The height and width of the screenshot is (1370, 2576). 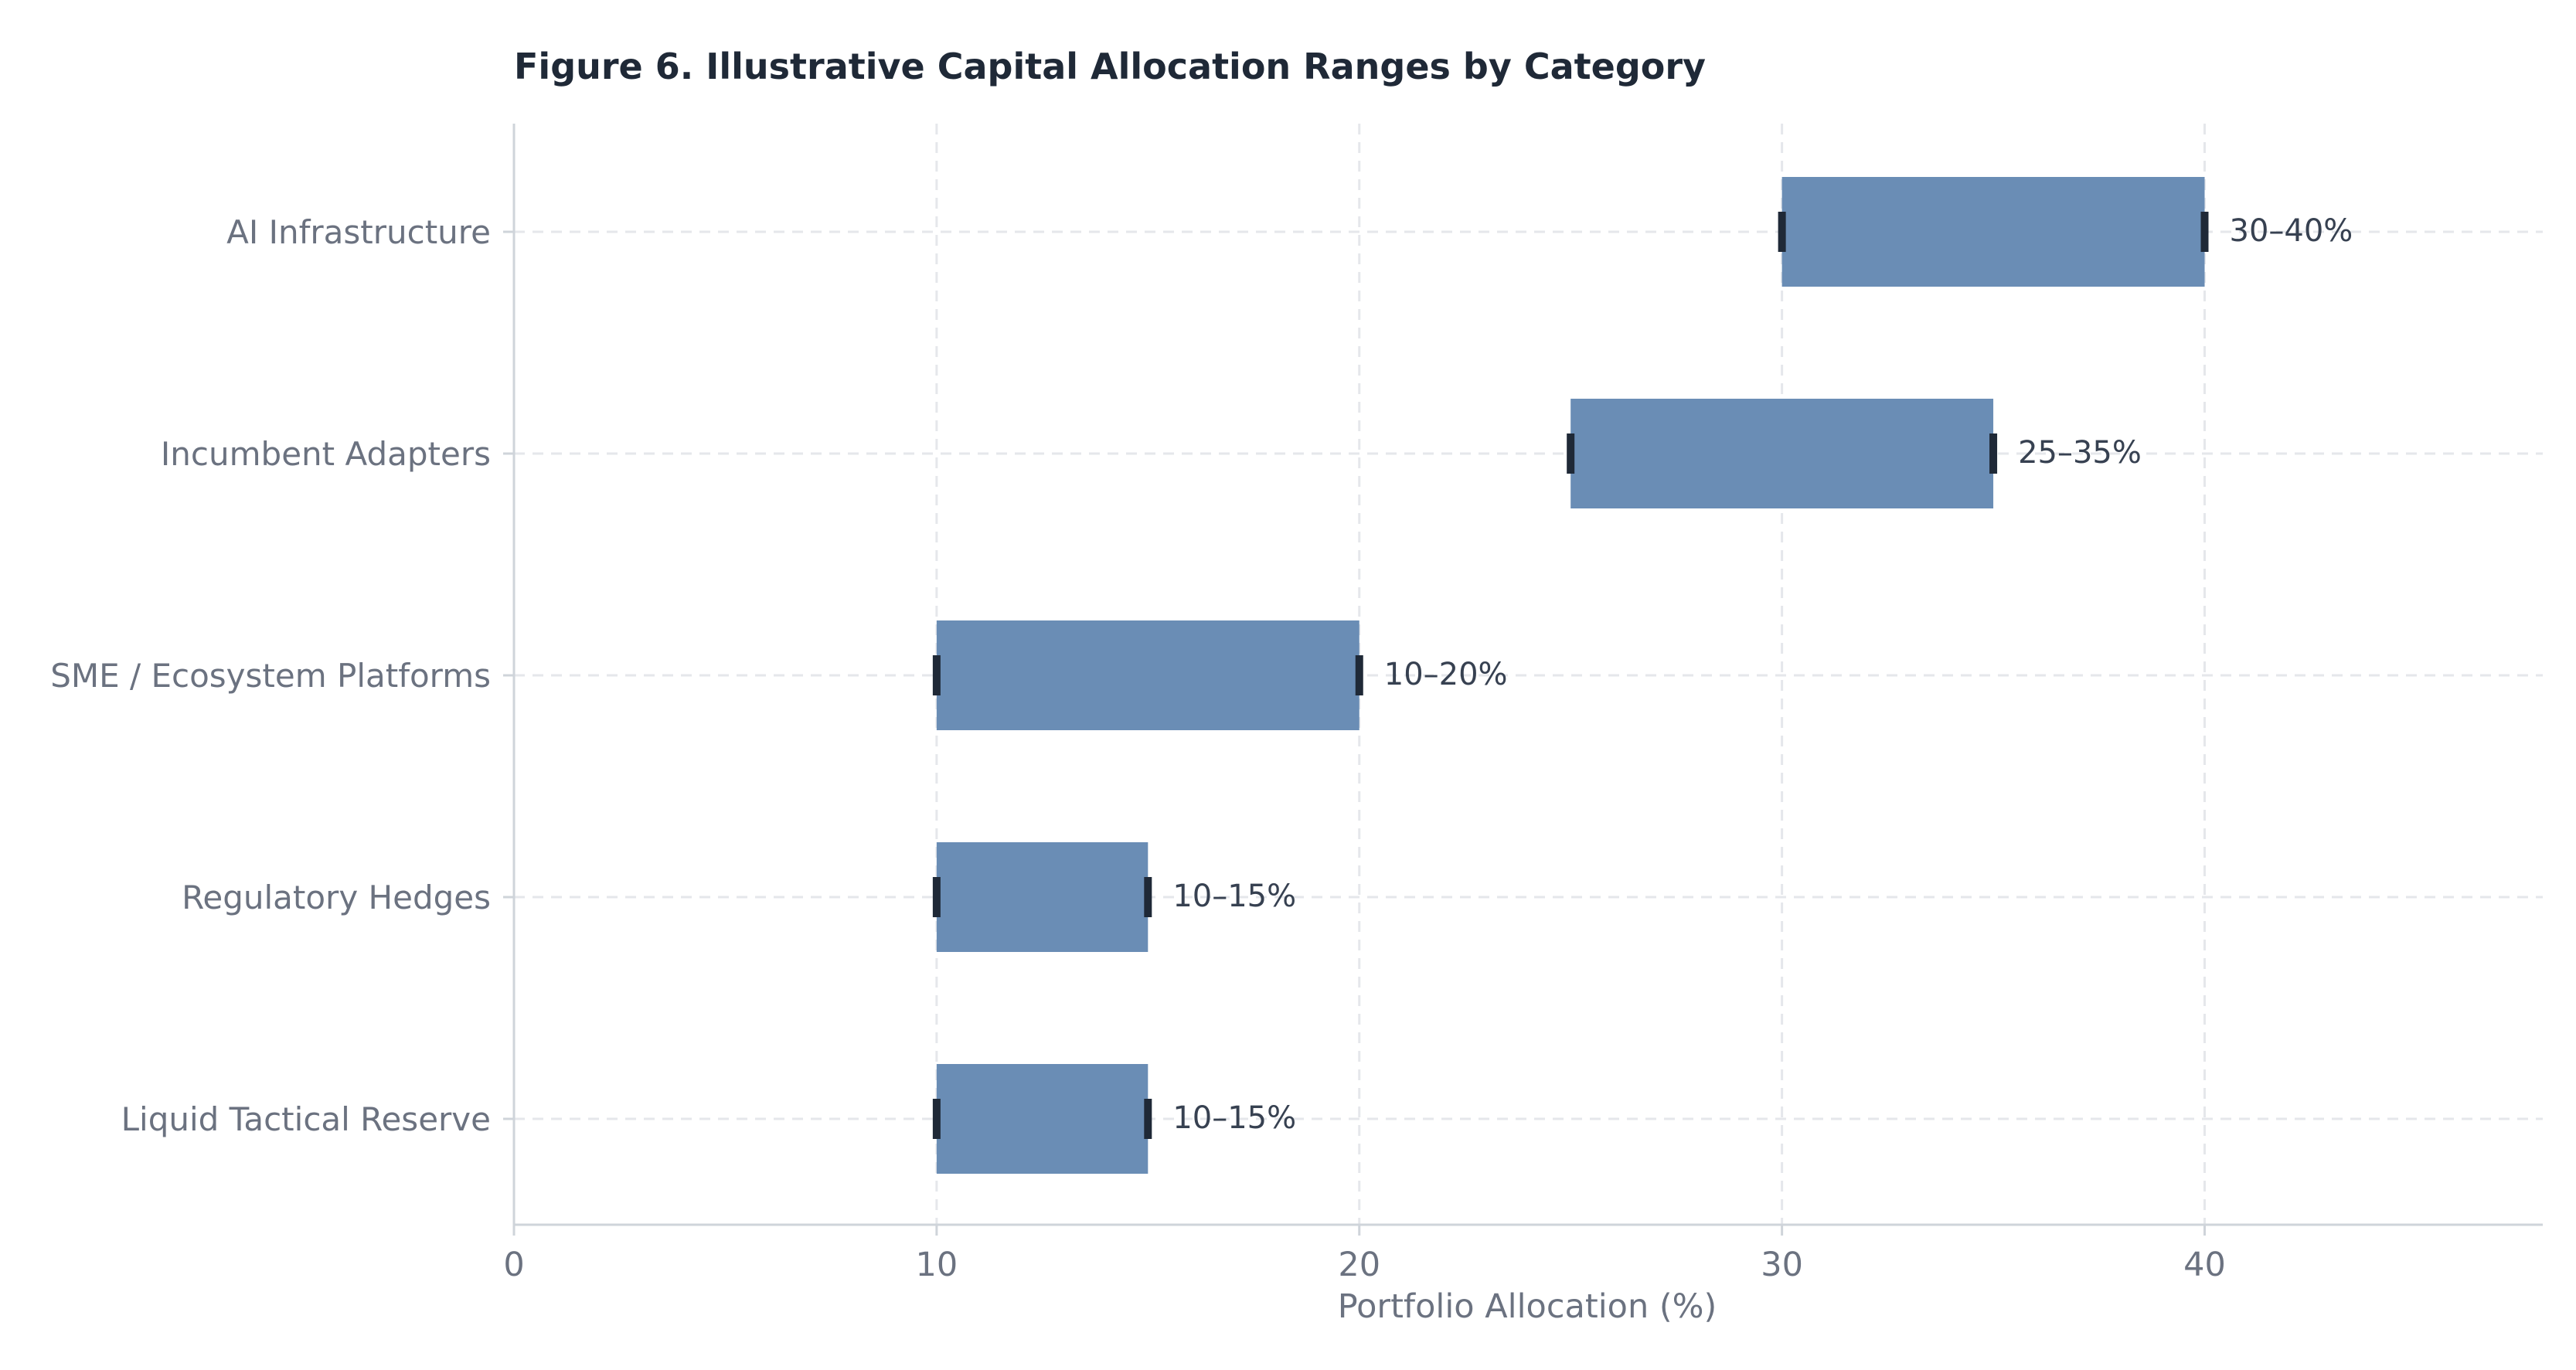 What do you see at coordinates (2204, 1265) in the screenshot?
I see `x-tick-label: 40` at bounding box center [2204, 1265].